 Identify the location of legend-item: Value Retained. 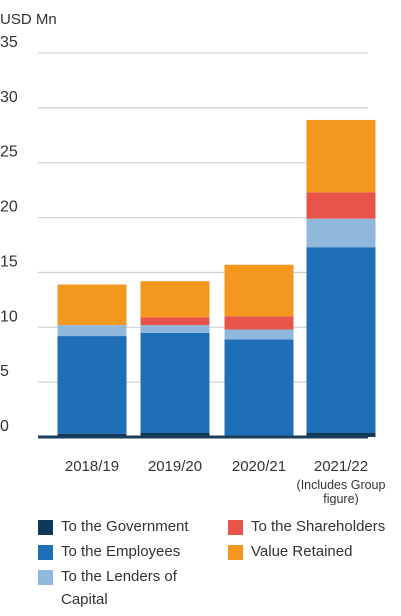
(314, 553).